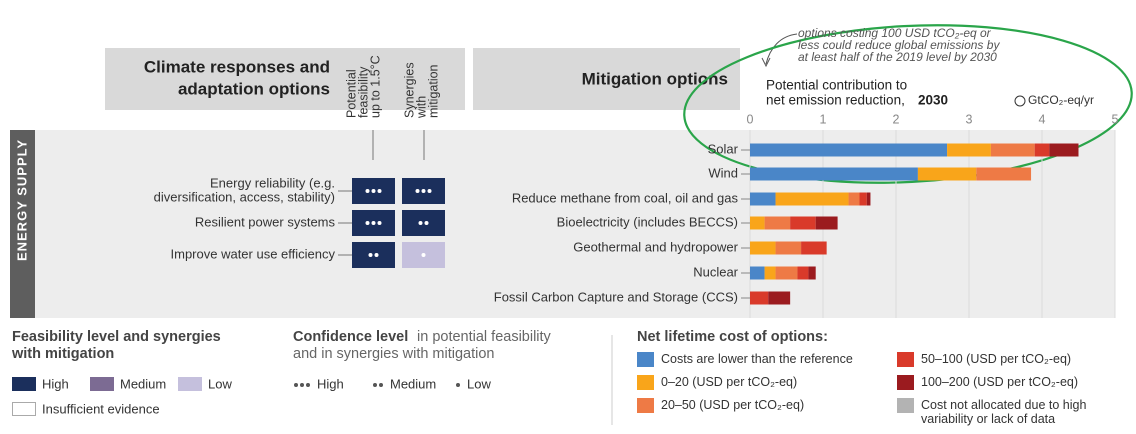 The height and width of the screenshot is (434, 1136). I want to click on legend-label-box: 20–50 (USD per tCO₂-eq), so click(733, 405).